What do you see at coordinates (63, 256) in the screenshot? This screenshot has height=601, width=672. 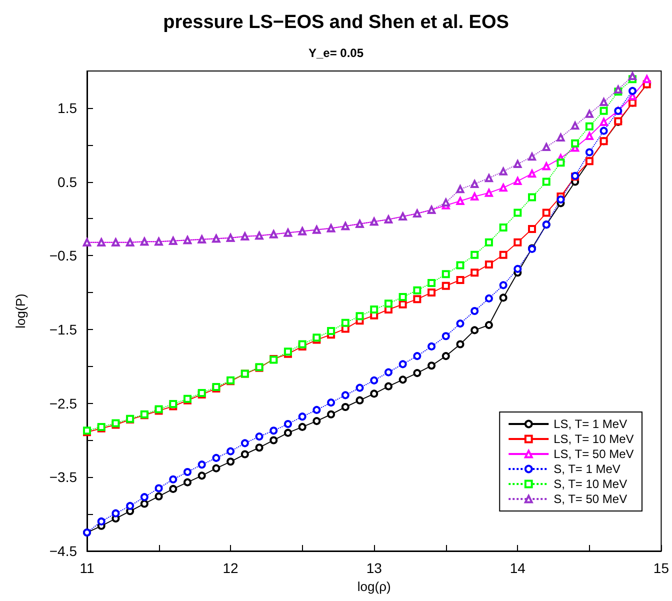 I see `y-tick-label: −0.5` at bounding box center [63, 256].